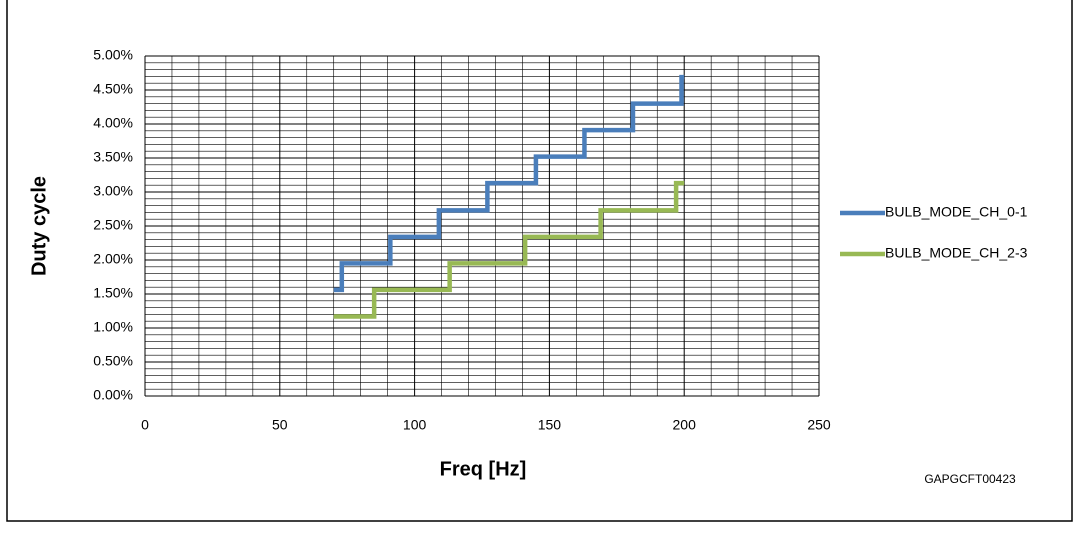 This screenshot has height=535, width=1080. I want to click on legend-label: BULB_MODE_CH_0-1, so click(956, 212).